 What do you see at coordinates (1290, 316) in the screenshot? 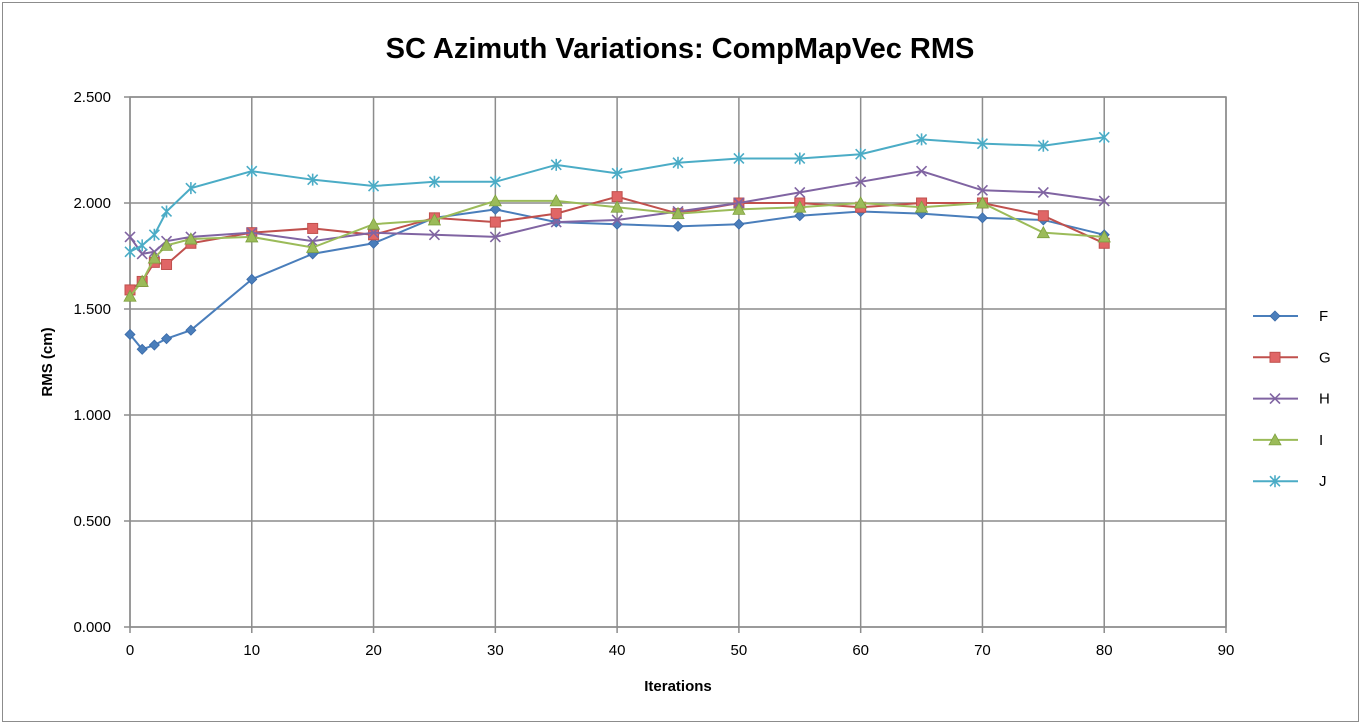
I see `legend-item-F: F` at bounding box center [1290, 316].